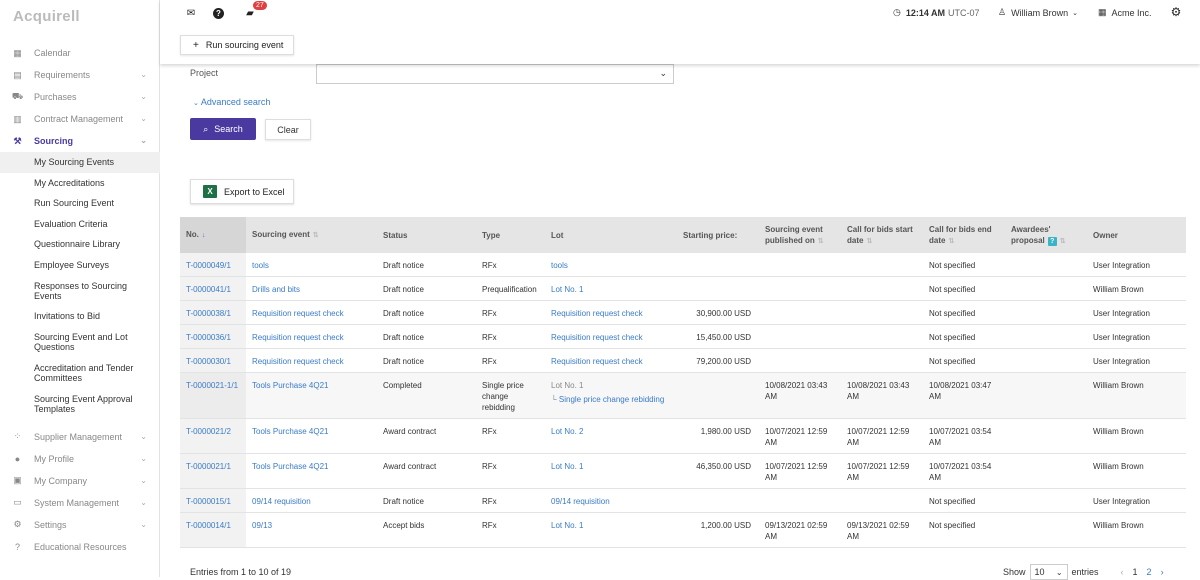 The height and width of the screenshot is (580, 1200). I want to click on sidebar-subitem: Accreditation and Tender Committees, so click(80, 373).